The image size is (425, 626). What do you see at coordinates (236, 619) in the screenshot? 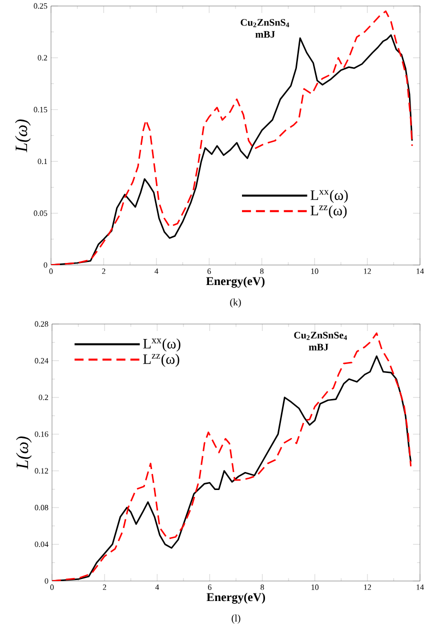
I see `text: (l)` at bounding box center [236, 619].